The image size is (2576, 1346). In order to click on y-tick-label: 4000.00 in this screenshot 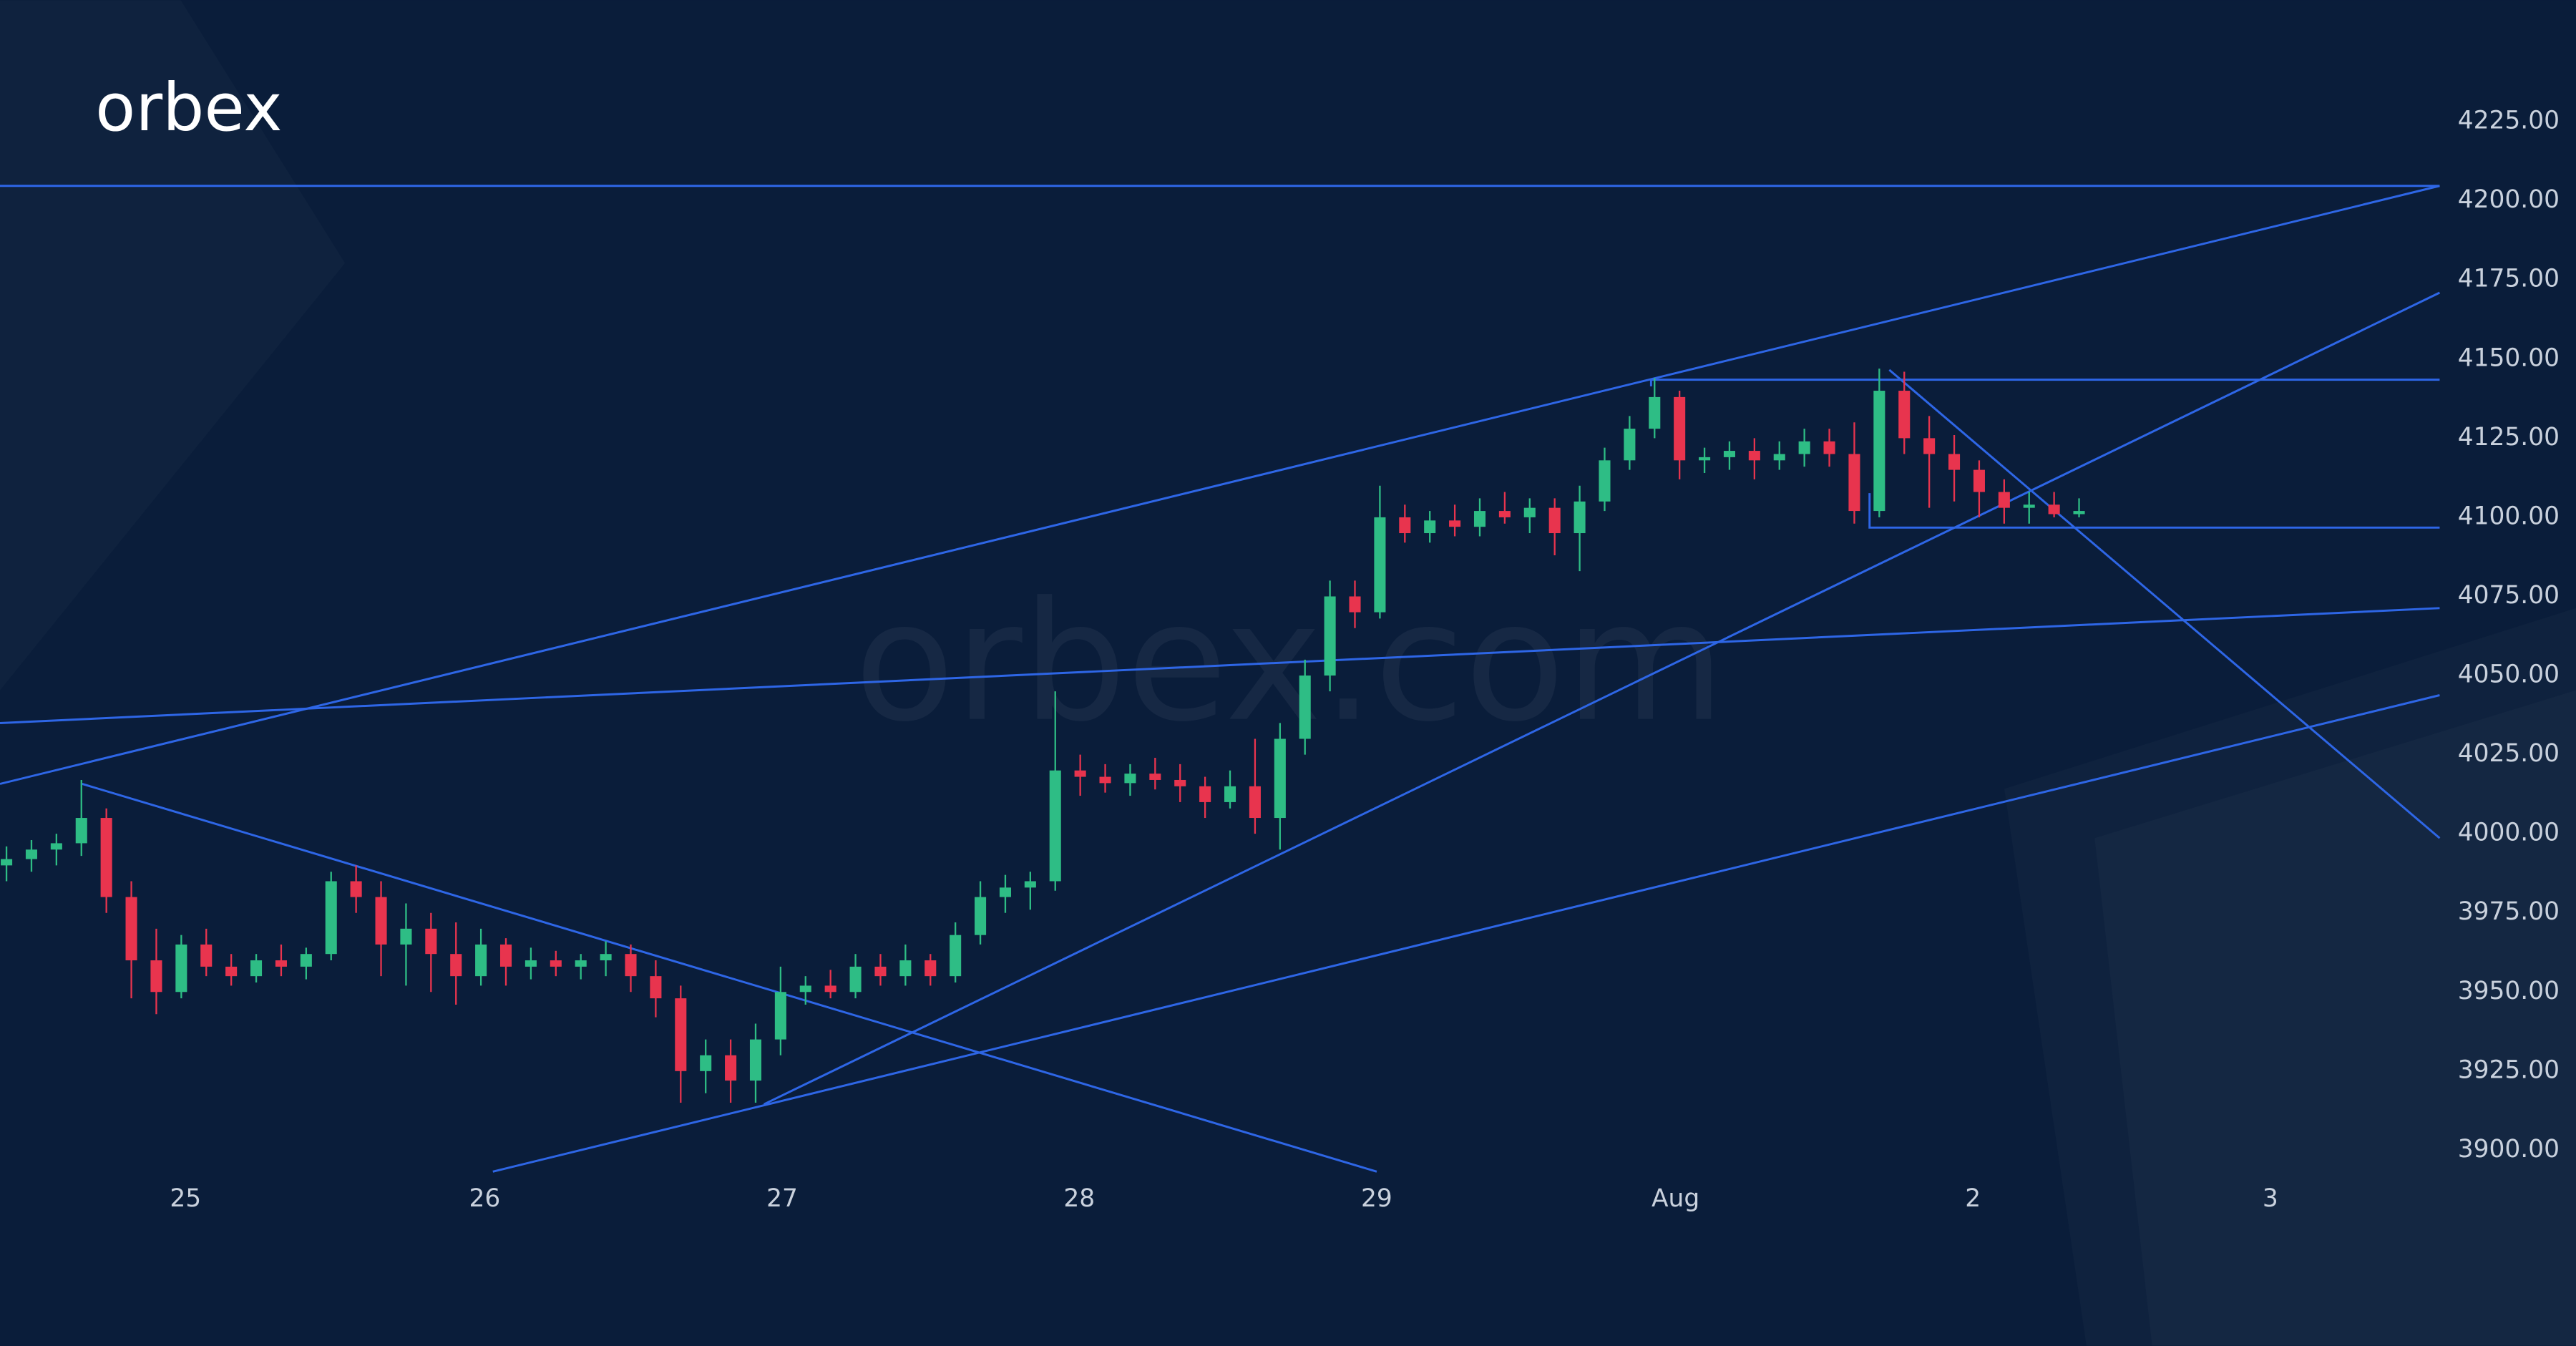, I will do `click(2509, 833)`.